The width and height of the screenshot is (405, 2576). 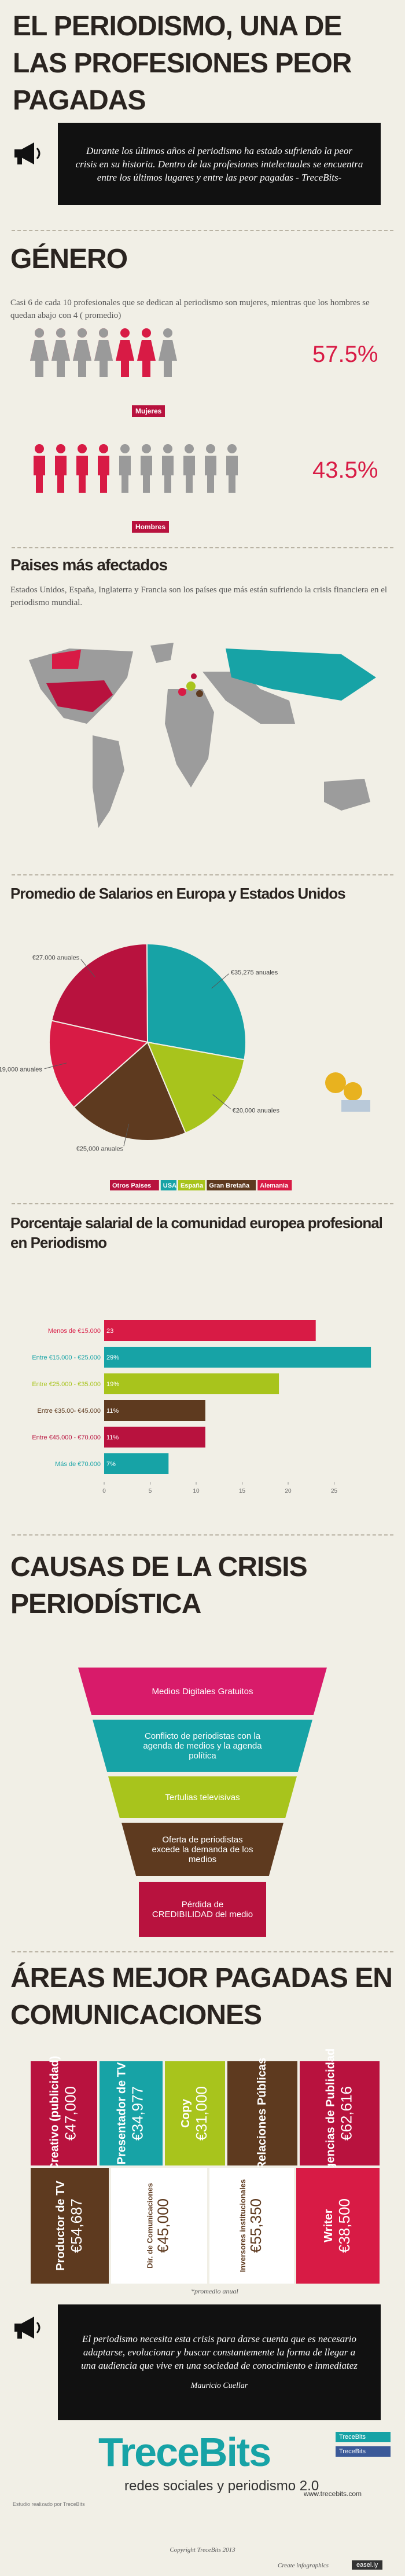 What do you see at coordinates (69, 1411) in the screenshot?
I see `bar-category-label: Entre €35.00- €45.000` at bounding box center [69, 1411].